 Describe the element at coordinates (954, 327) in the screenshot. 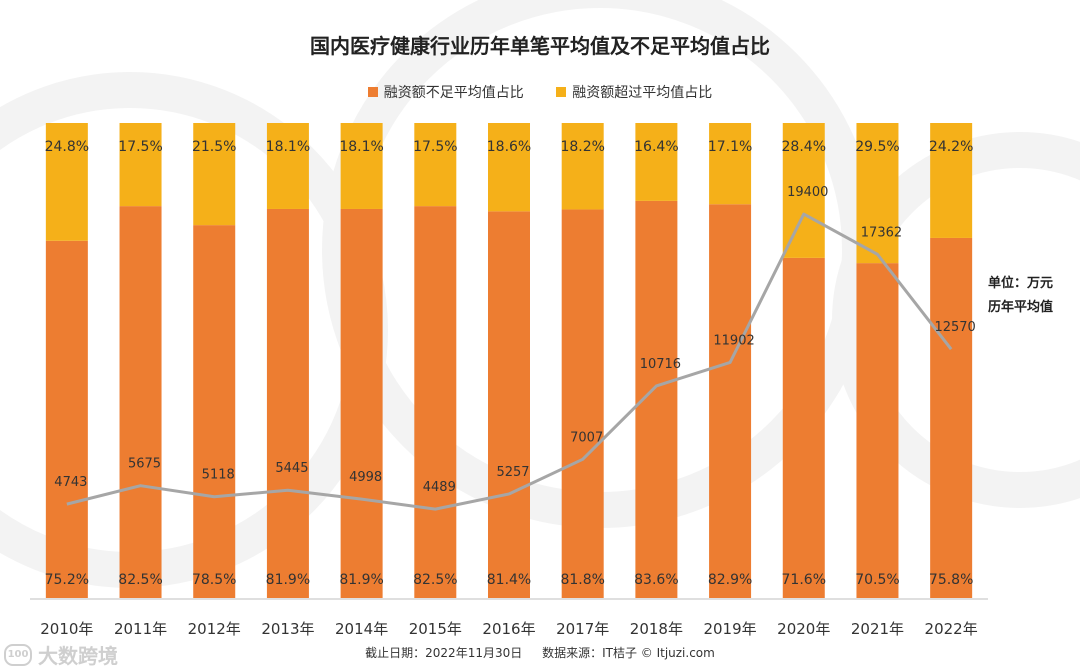

I see `line-value-label-12: 12570` at that location.